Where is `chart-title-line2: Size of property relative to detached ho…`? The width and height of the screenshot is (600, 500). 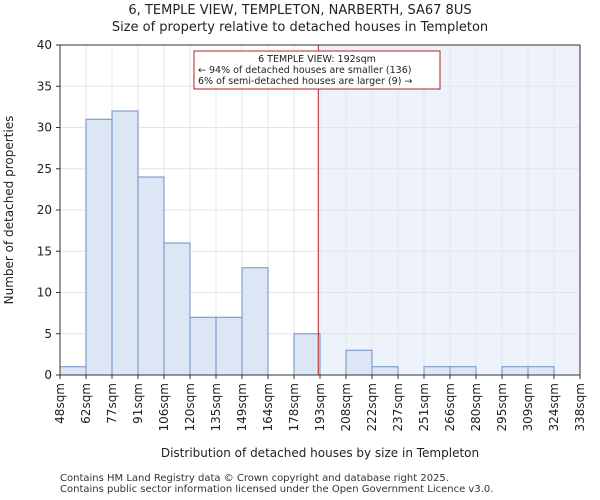 chart-title-line2: Size of property relative to detached ho… is located at coordinates (300, 27).